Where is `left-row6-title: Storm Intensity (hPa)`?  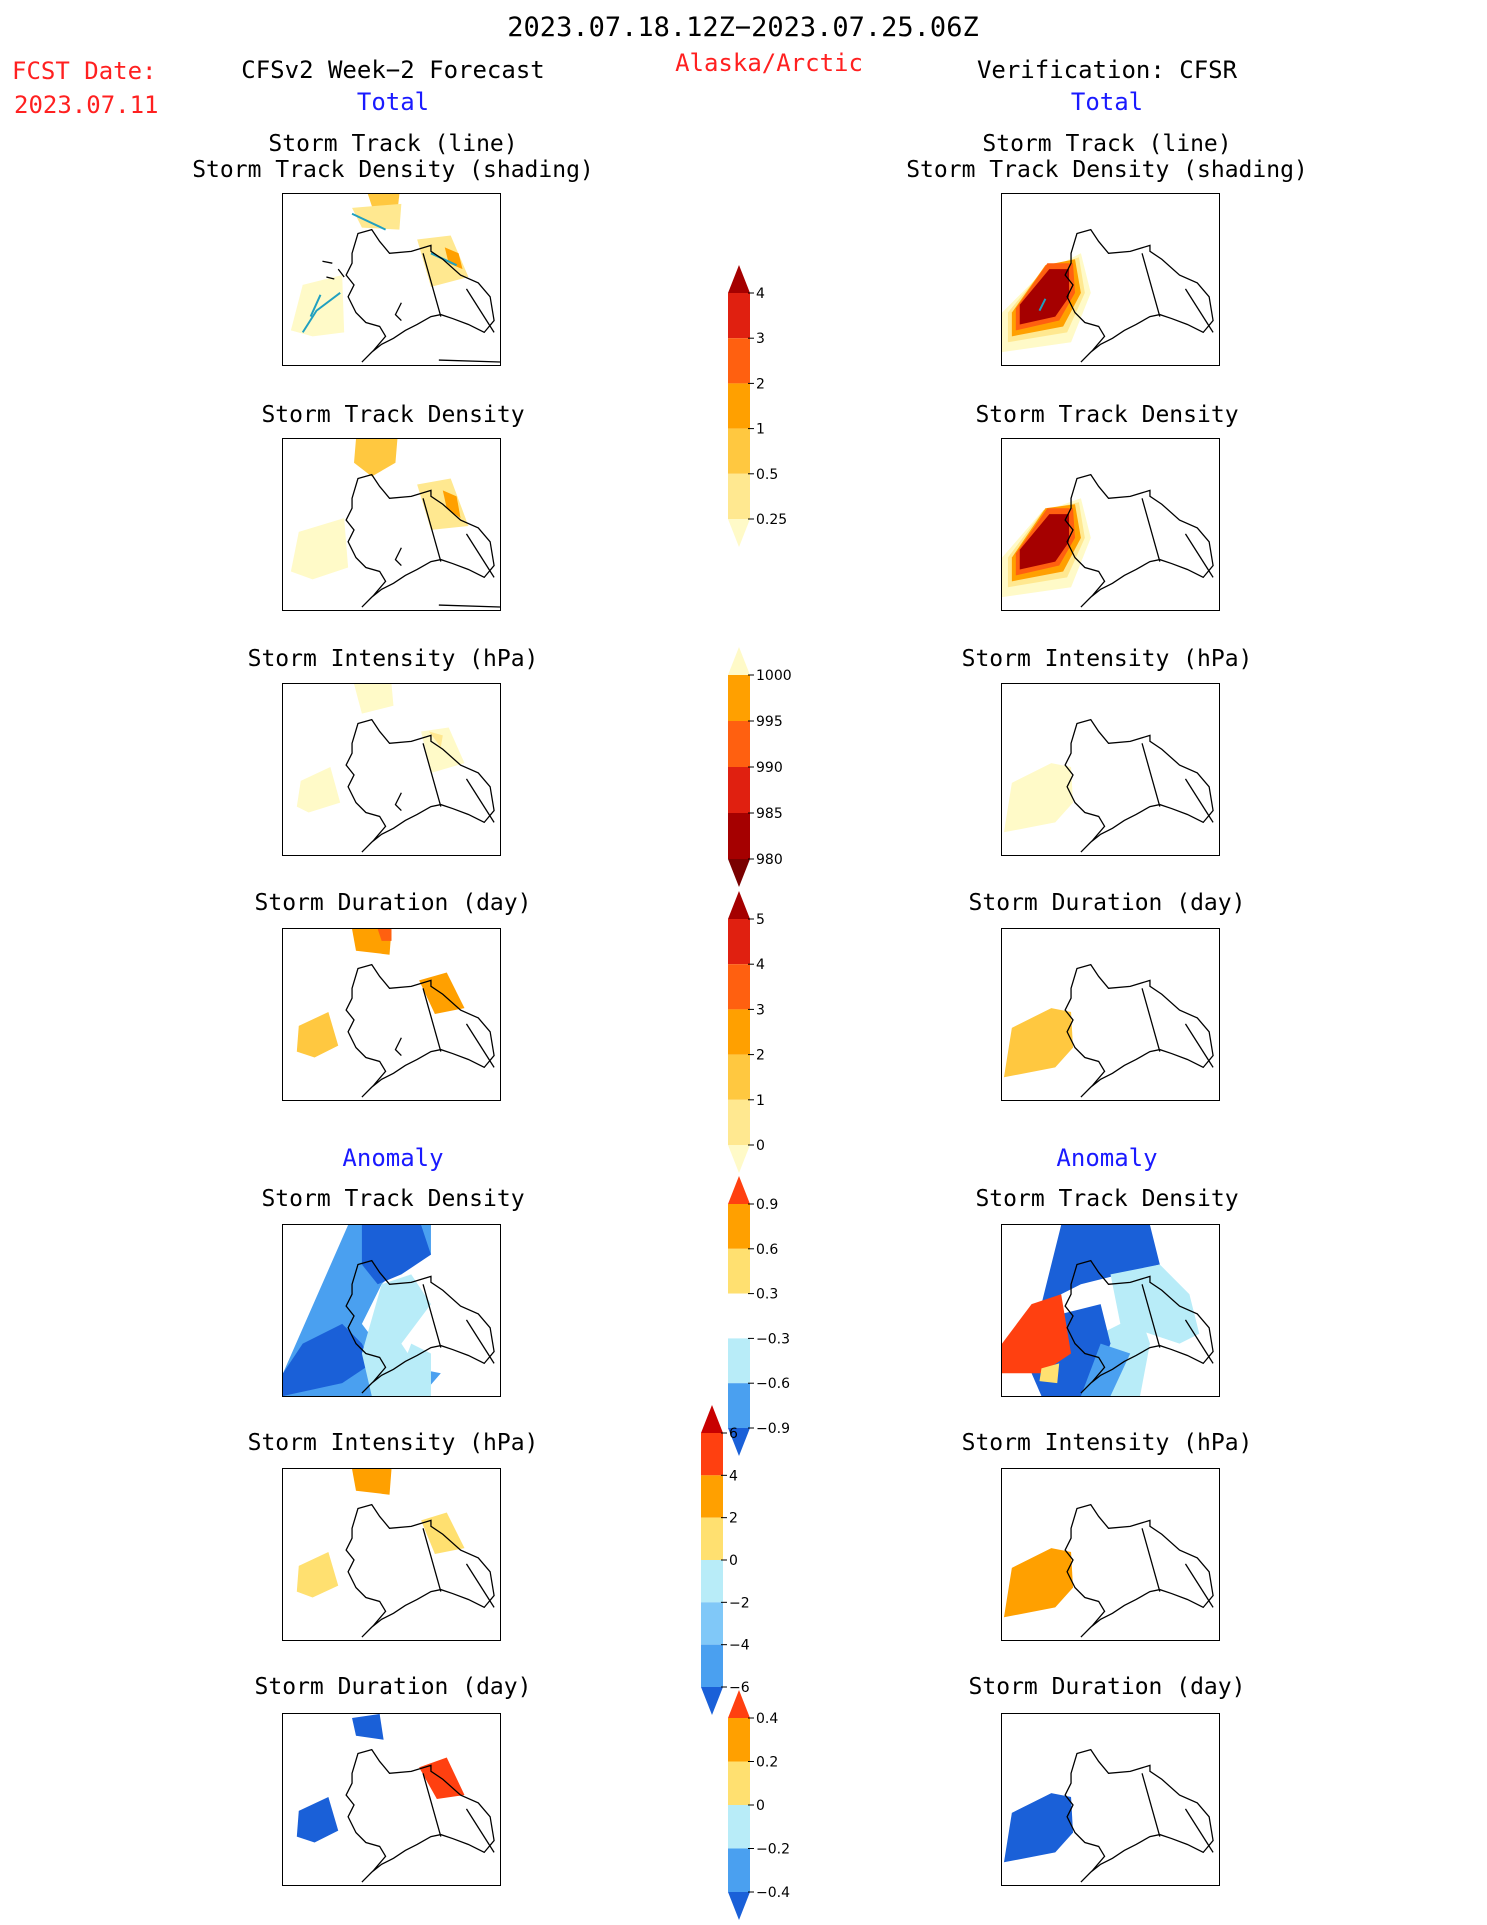 left-row6-title: Storm Intensity (hPa) is located at coordinates (393, 1443).